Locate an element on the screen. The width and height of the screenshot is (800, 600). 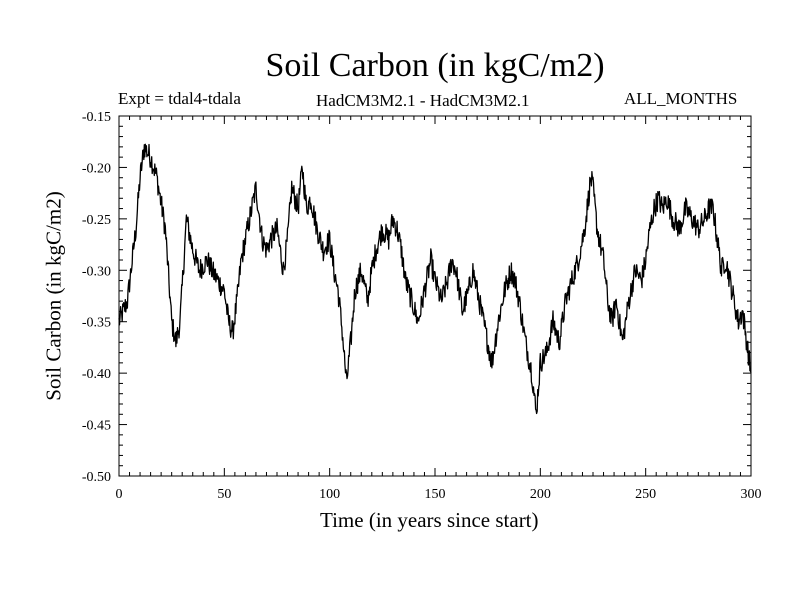
y-tick-label: -0.35 is located at coordinates (96, 323).